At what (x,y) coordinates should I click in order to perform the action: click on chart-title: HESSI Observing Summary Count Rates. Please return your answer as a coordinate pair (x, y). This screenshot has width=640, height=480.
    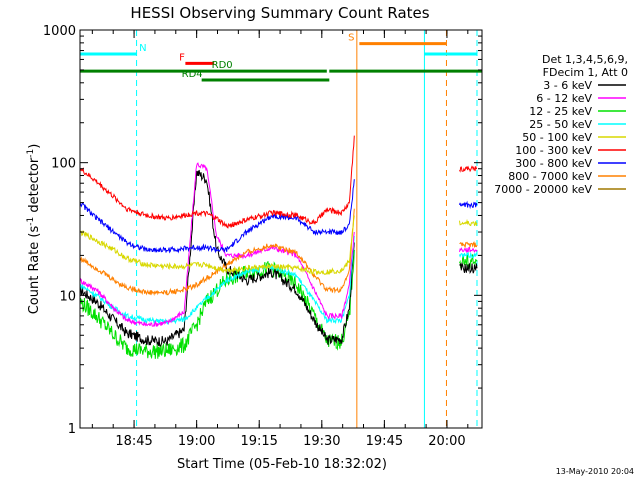
    Looking at the image, I should click on (279, 13).